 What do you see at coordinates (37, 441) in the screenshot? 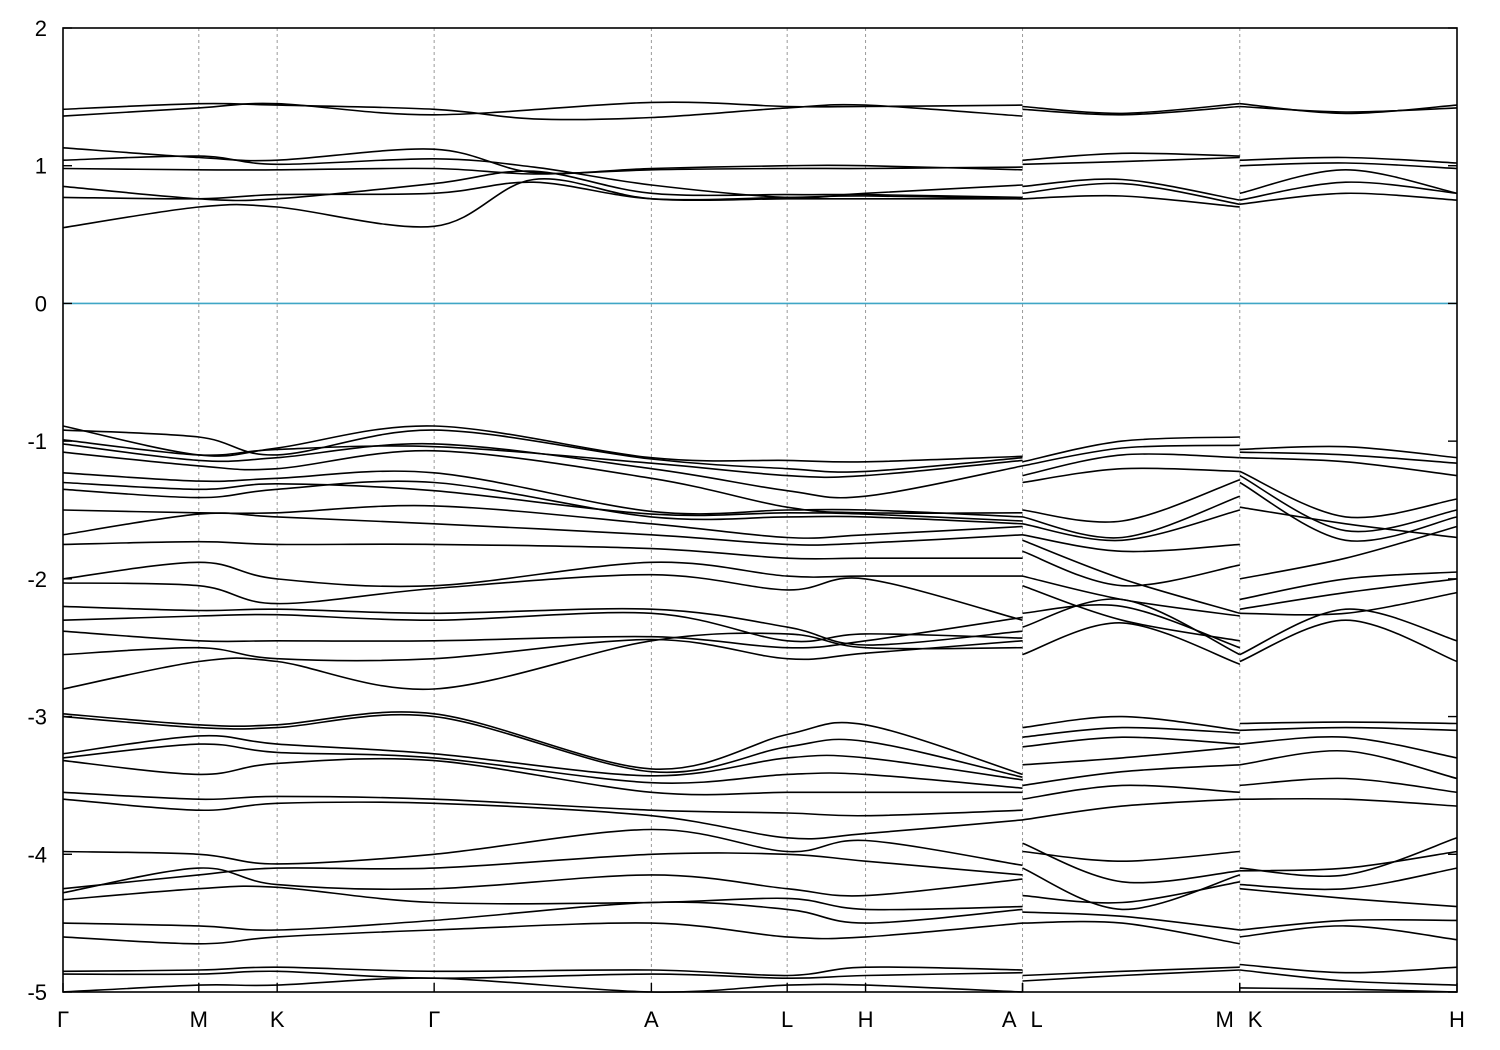
I see `y-tick-label: -1` at bounding box center [37, 441].